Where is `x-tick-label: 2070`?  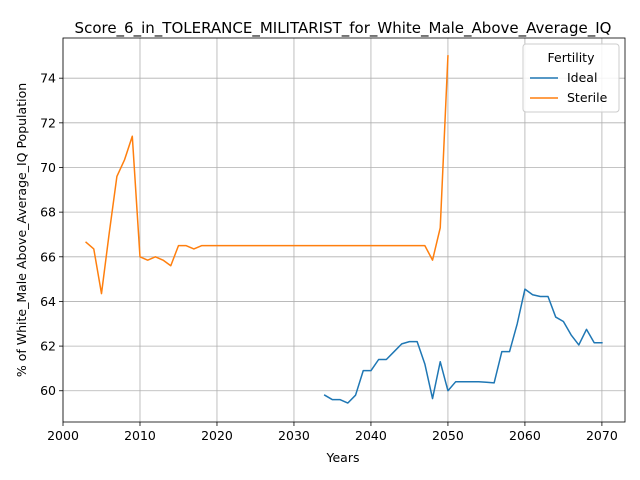
x-tick-label: 2070 is located at coordinates (602, 435).